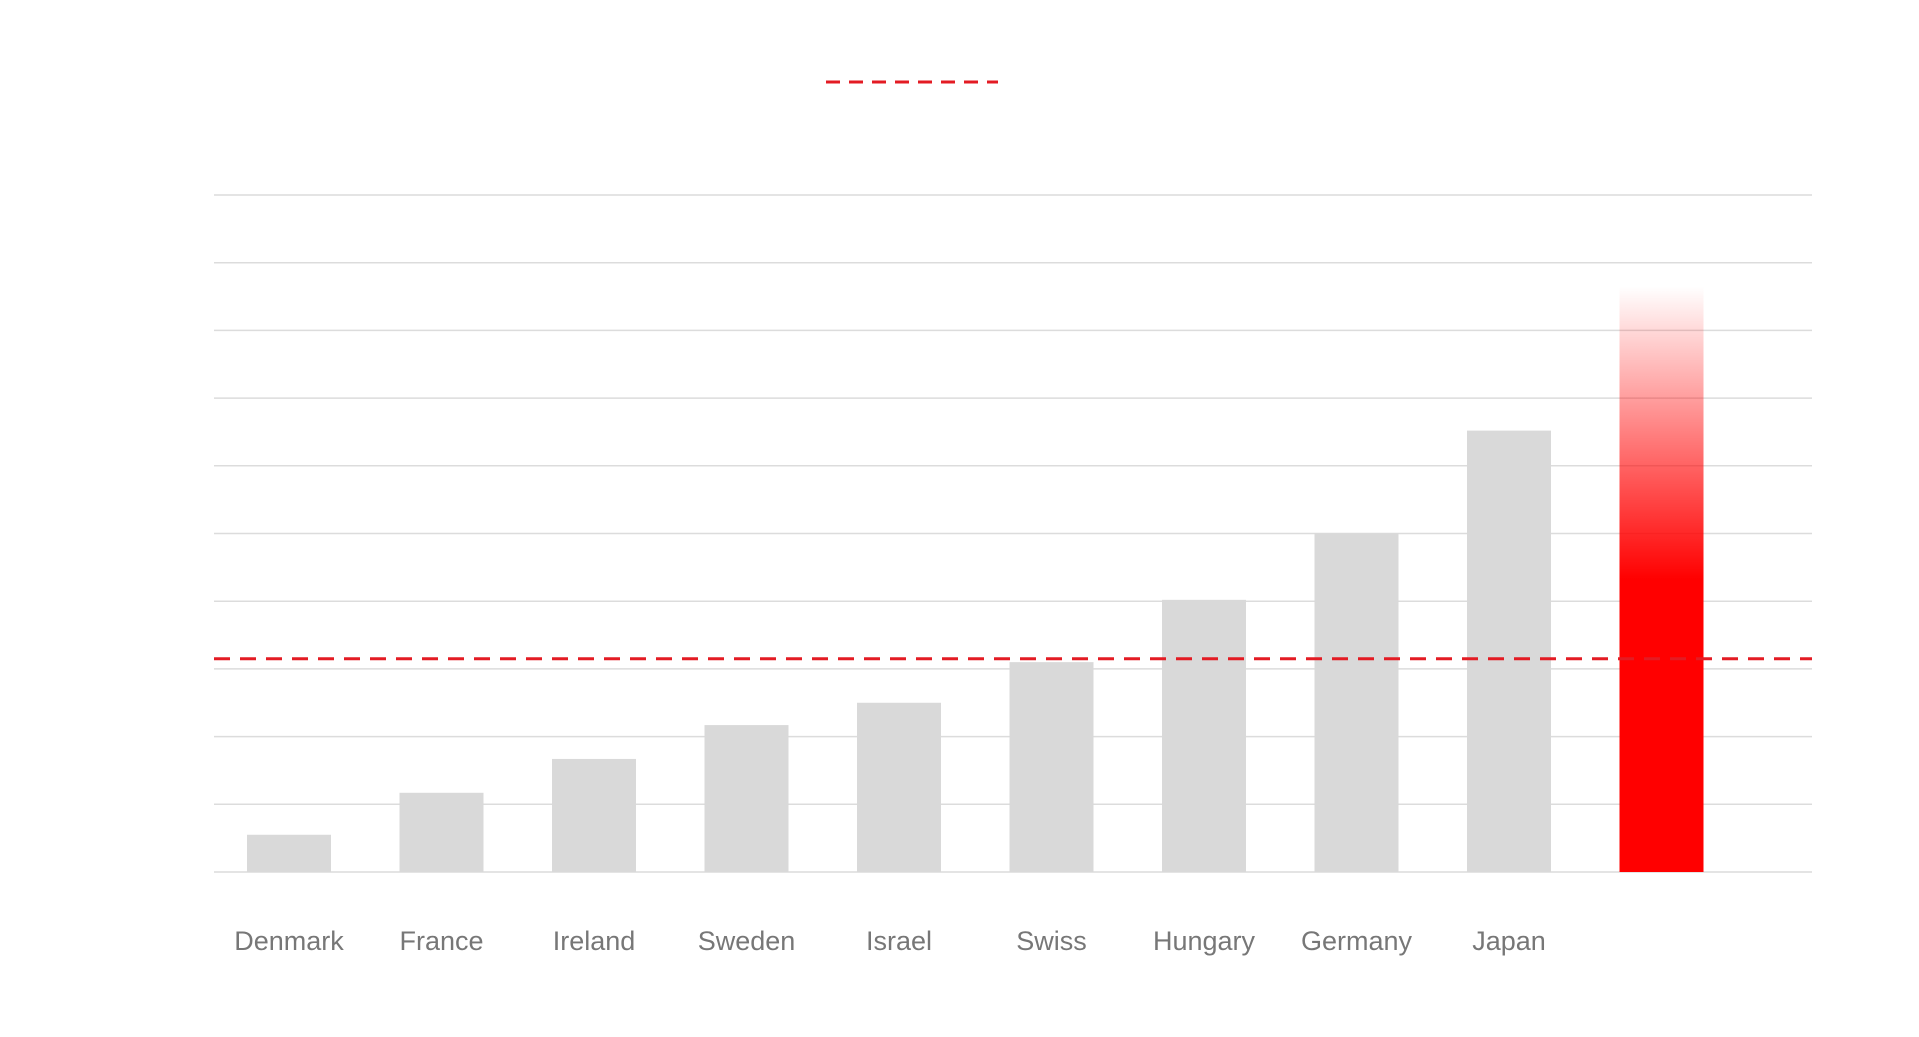  What do you see at coordinates (289, 941) in the screenshot?
I see `x-tick-label: Denmark` at bounding box center [289, 941].